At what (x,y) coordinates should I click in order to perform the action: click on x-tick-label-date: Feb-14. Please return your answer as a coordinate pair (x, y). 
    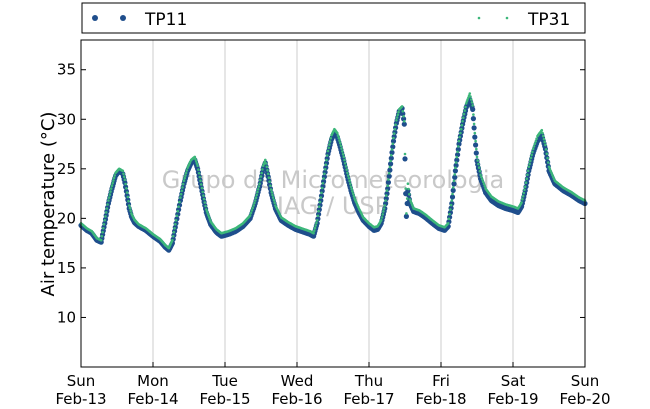
    Looking at the image, I should click on (152, 399).